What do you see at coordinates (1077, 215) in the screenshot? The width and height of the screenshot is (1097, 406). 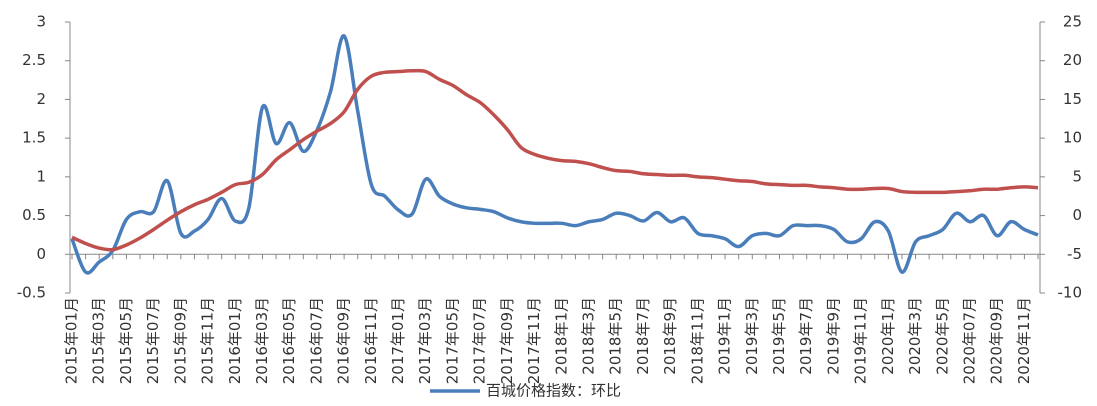 I see `y2-tick-label: 0` at bounding box center [1077, 215].